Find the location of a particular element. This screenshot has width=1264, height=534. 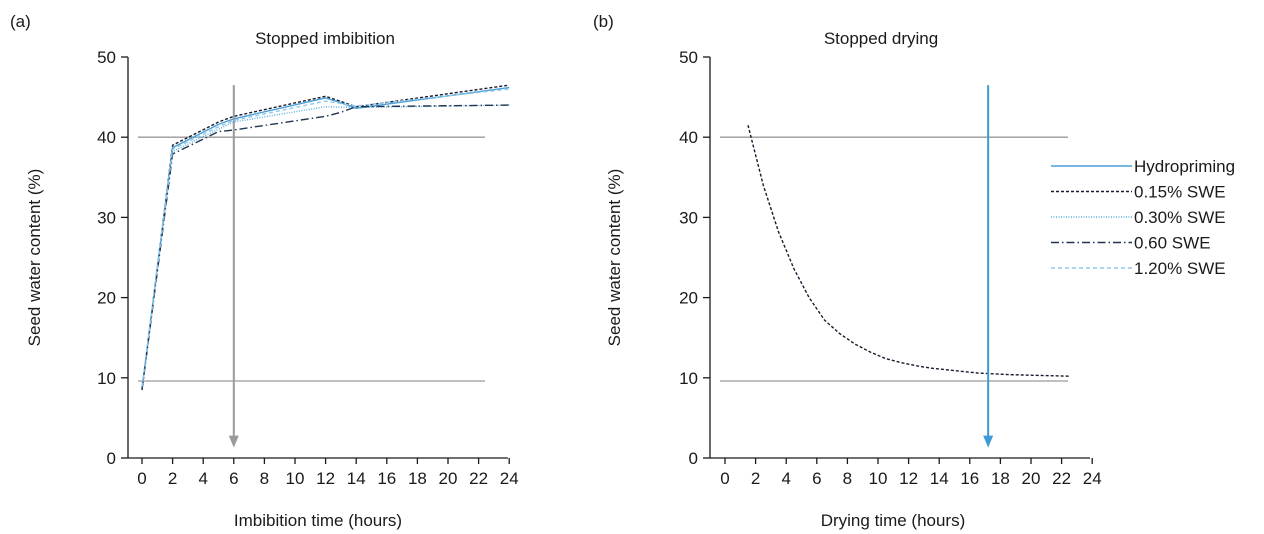

legend is located at coordinates (1091, 217).